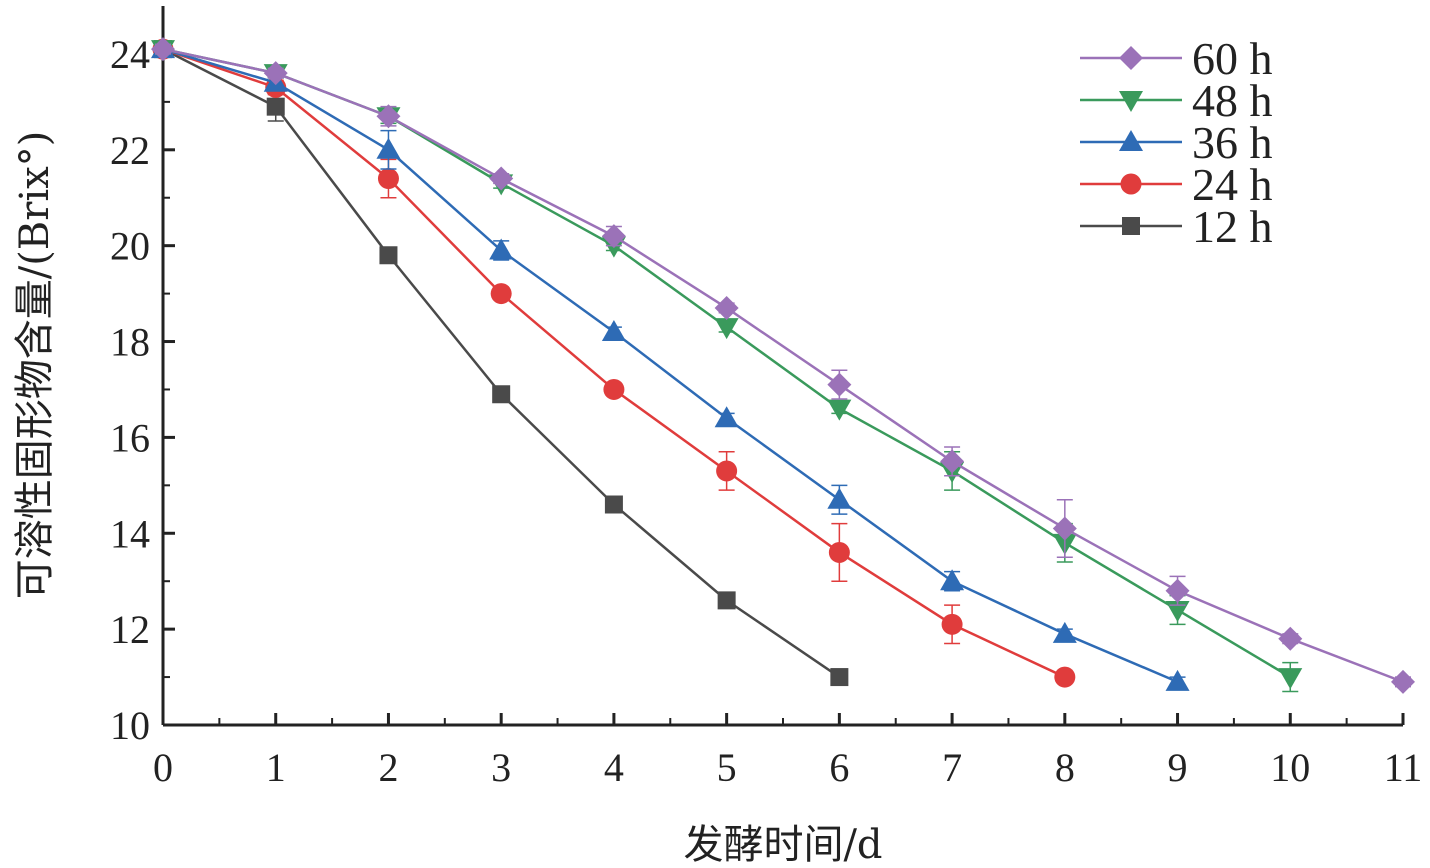 The height and width of the screenshot is (868, 1430). What do you see at coordinates (1232, 58) in the screenshot?
I see `legend-label: 60 h` at bounding box center [1232, 58].